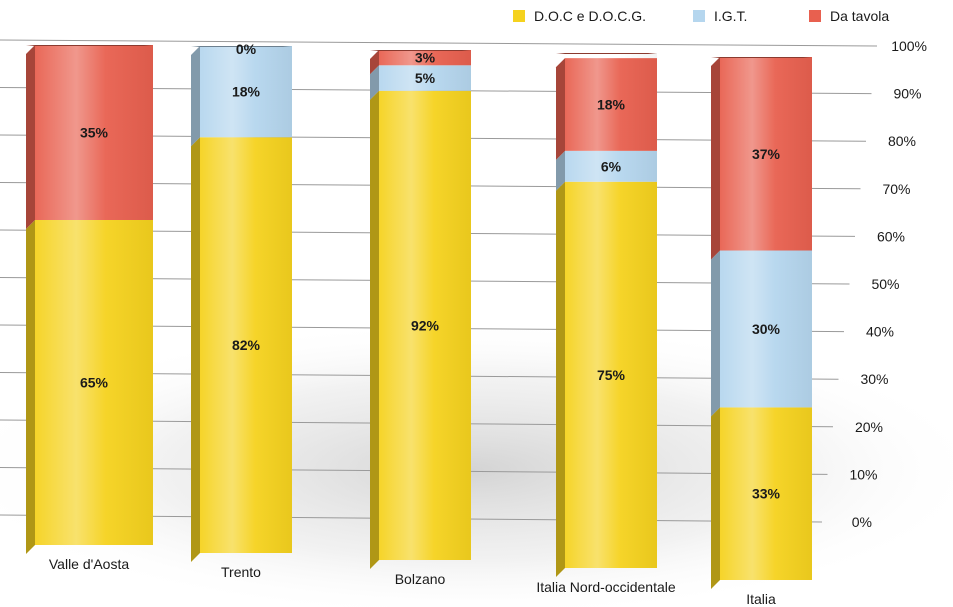  Describe the element at coordinates (89, 564) in the screenshot. I see `x-category-label: Valle d'Aosta` at that location.